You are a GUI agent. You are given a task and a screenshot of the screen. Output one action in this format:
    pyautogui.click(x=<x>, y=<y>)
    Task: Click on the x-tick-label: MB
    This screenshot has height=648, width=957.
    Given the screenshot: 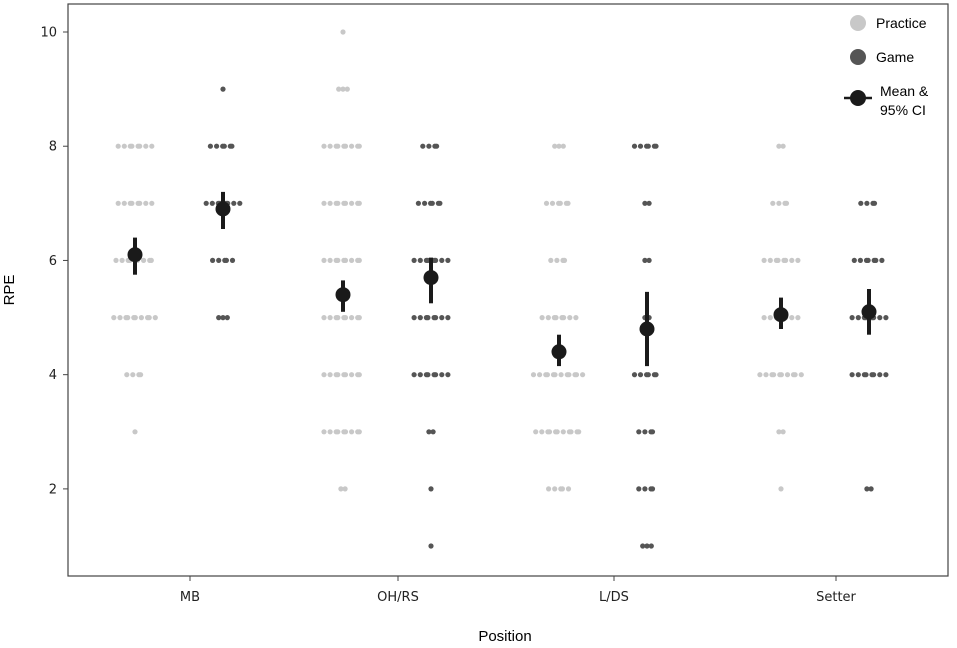 What is the action you would take?
    pyautogui.click(x=190, y=597)
    